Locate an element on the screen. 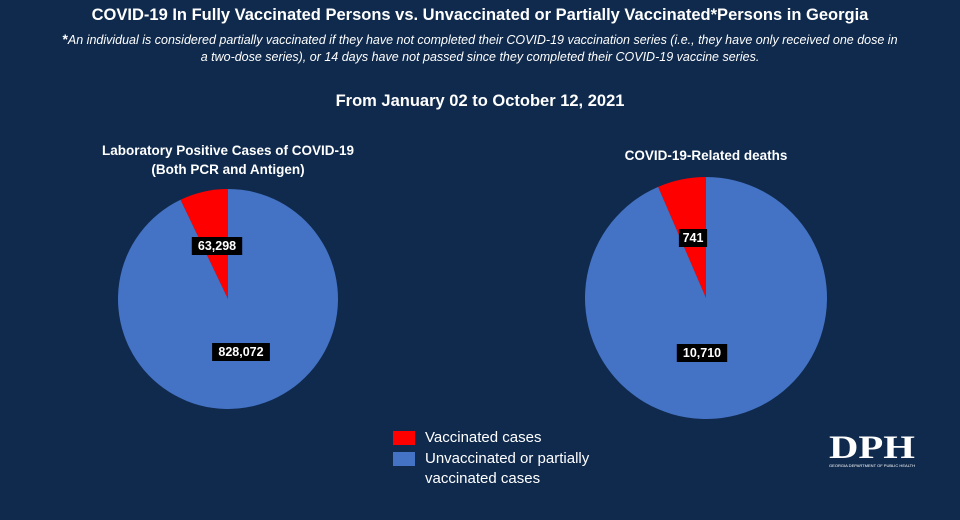 This screenshot has width=960, height=520. deaths-pie-chart: 741 10,710 is located at coordinates (706, 298).